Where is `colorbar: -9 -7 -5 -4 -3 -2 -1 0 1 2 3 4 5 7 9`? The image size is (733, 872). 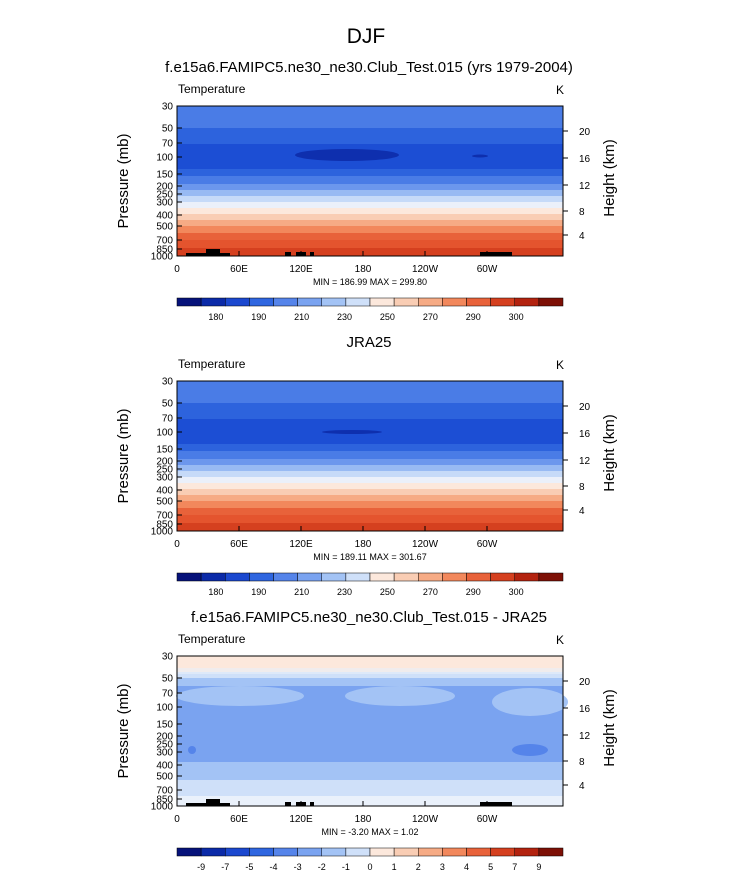
colorbar: -9 -7 -5 -4 -3 -2 -1 0 1 2 3 4 5 7 9 is located at coordinates (370, 859).